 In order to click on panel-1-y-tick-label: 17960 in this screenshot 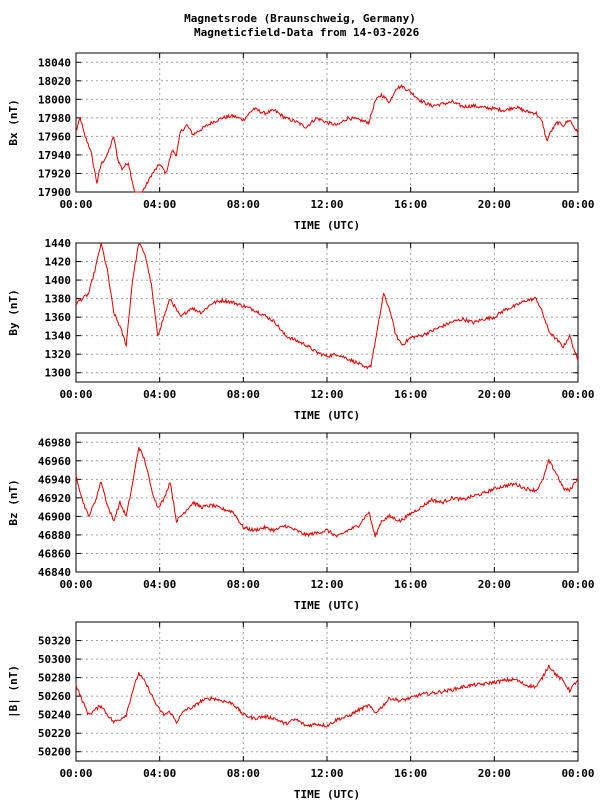, I will do `click(54, 136)`.